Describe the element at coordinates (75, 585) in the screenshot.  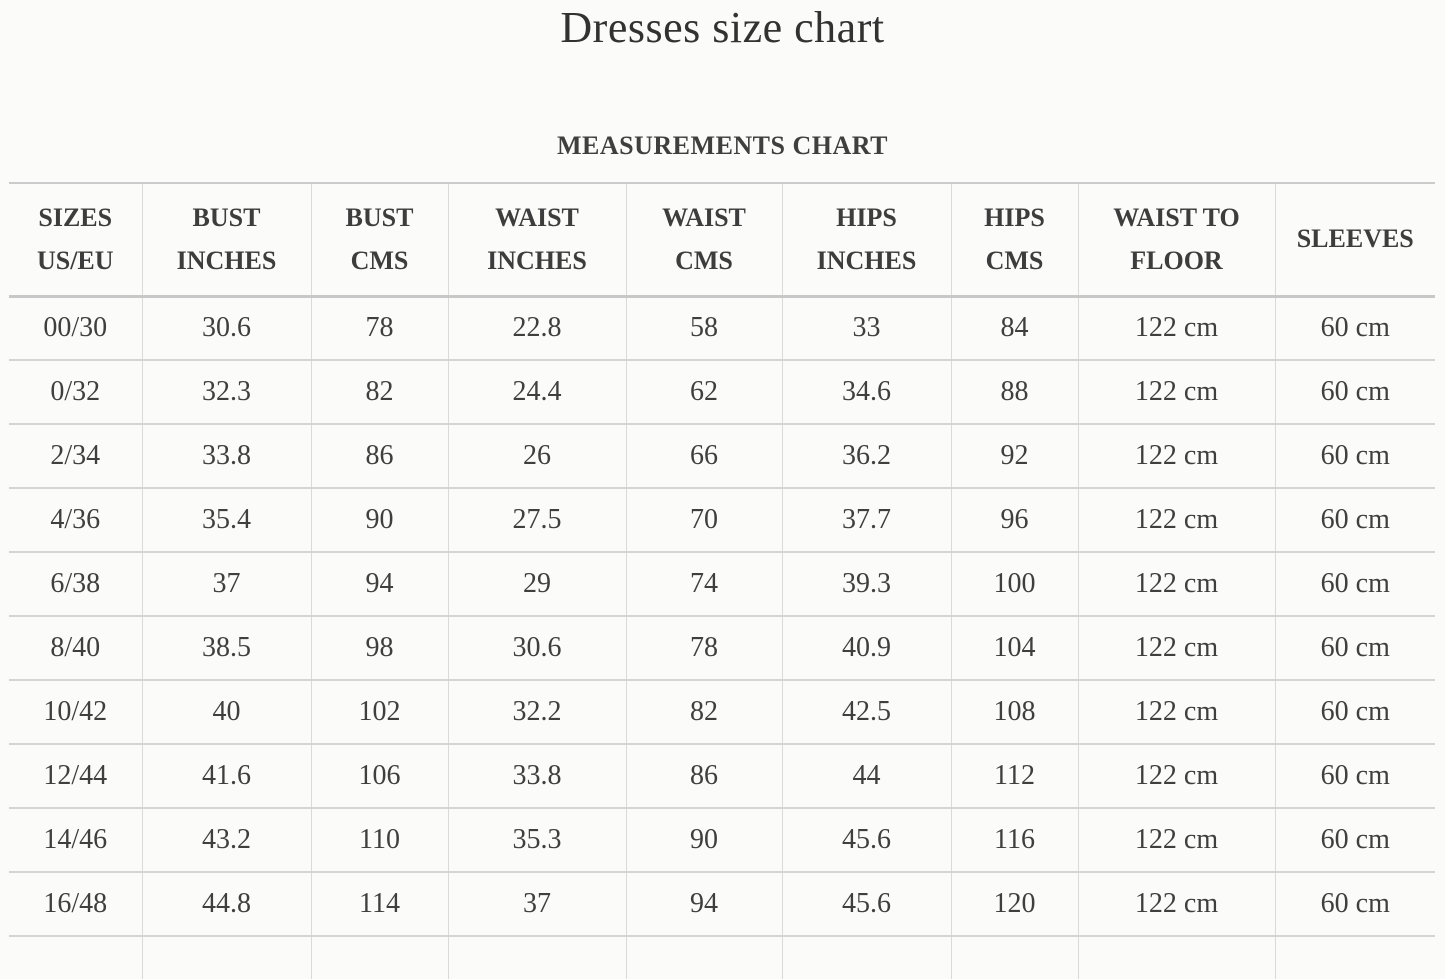
I see `table-cell: 6/38` at that location.